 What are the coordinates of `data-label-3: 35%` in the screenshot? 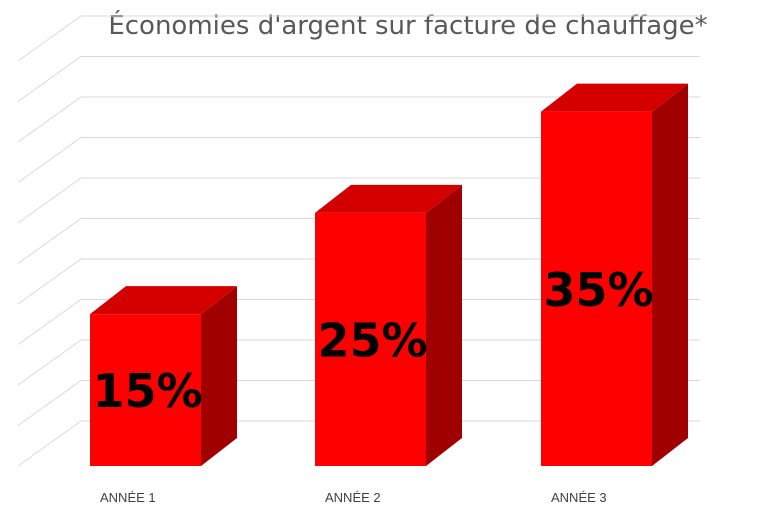 It's located at (598, 290).